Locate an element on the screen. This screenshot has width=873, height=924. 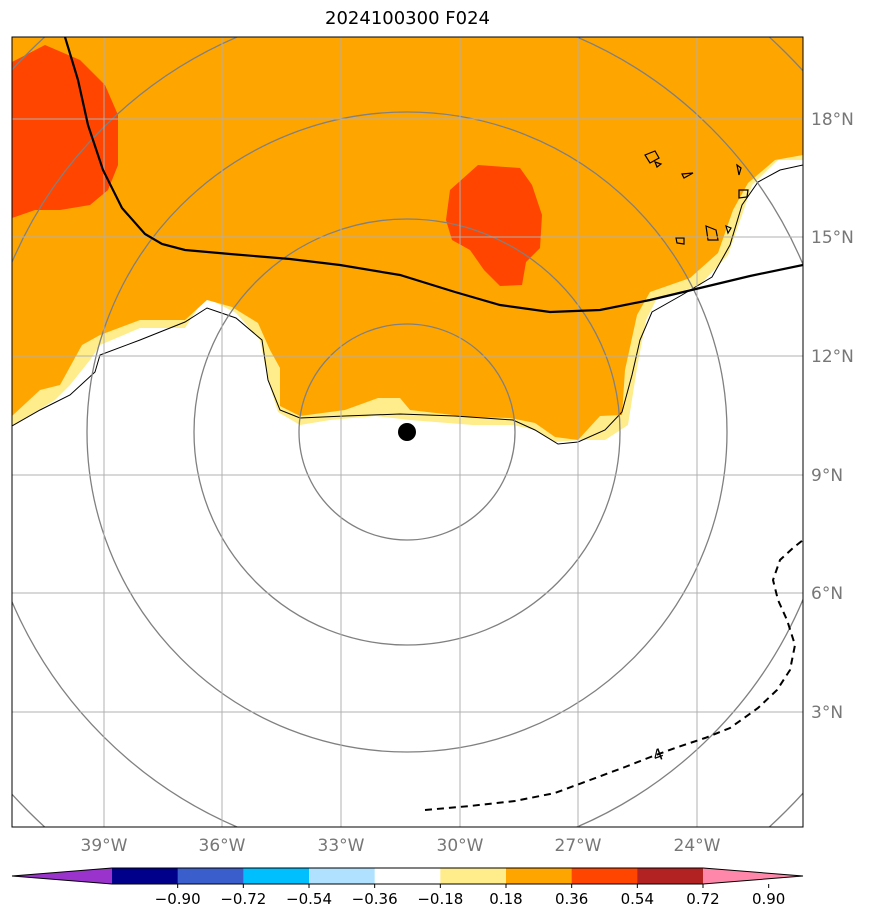
lat-label: 3°N is located at coordinates (827, 713).